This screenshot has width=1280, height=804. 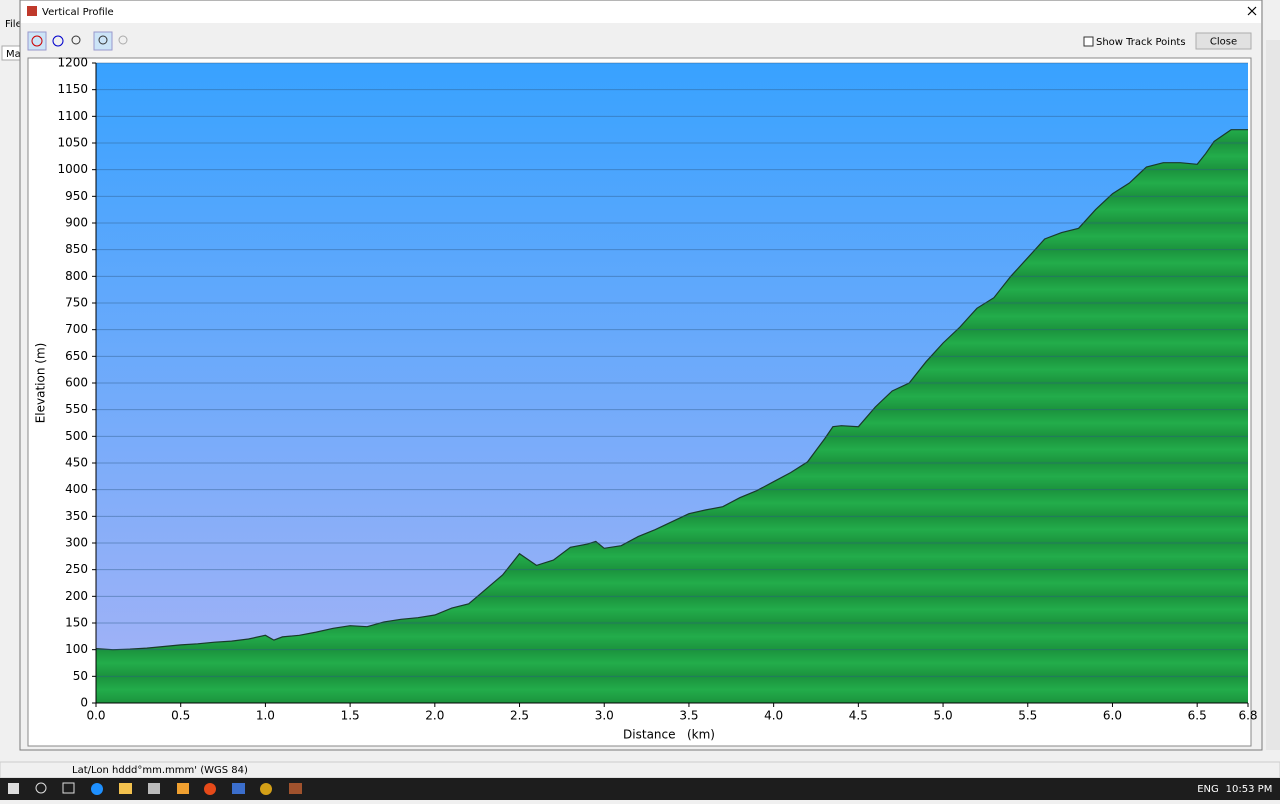 What do you see at coordinates (76, 623) in the screenshot?
I see `y-tick-label: 150` at bounding box center [76, 623].